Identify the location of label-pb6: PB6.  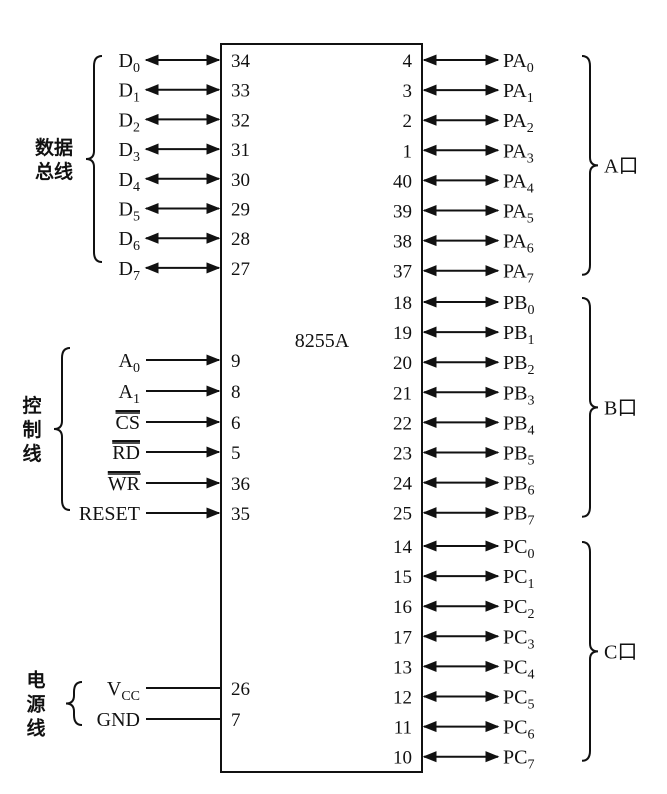
(518, 486).